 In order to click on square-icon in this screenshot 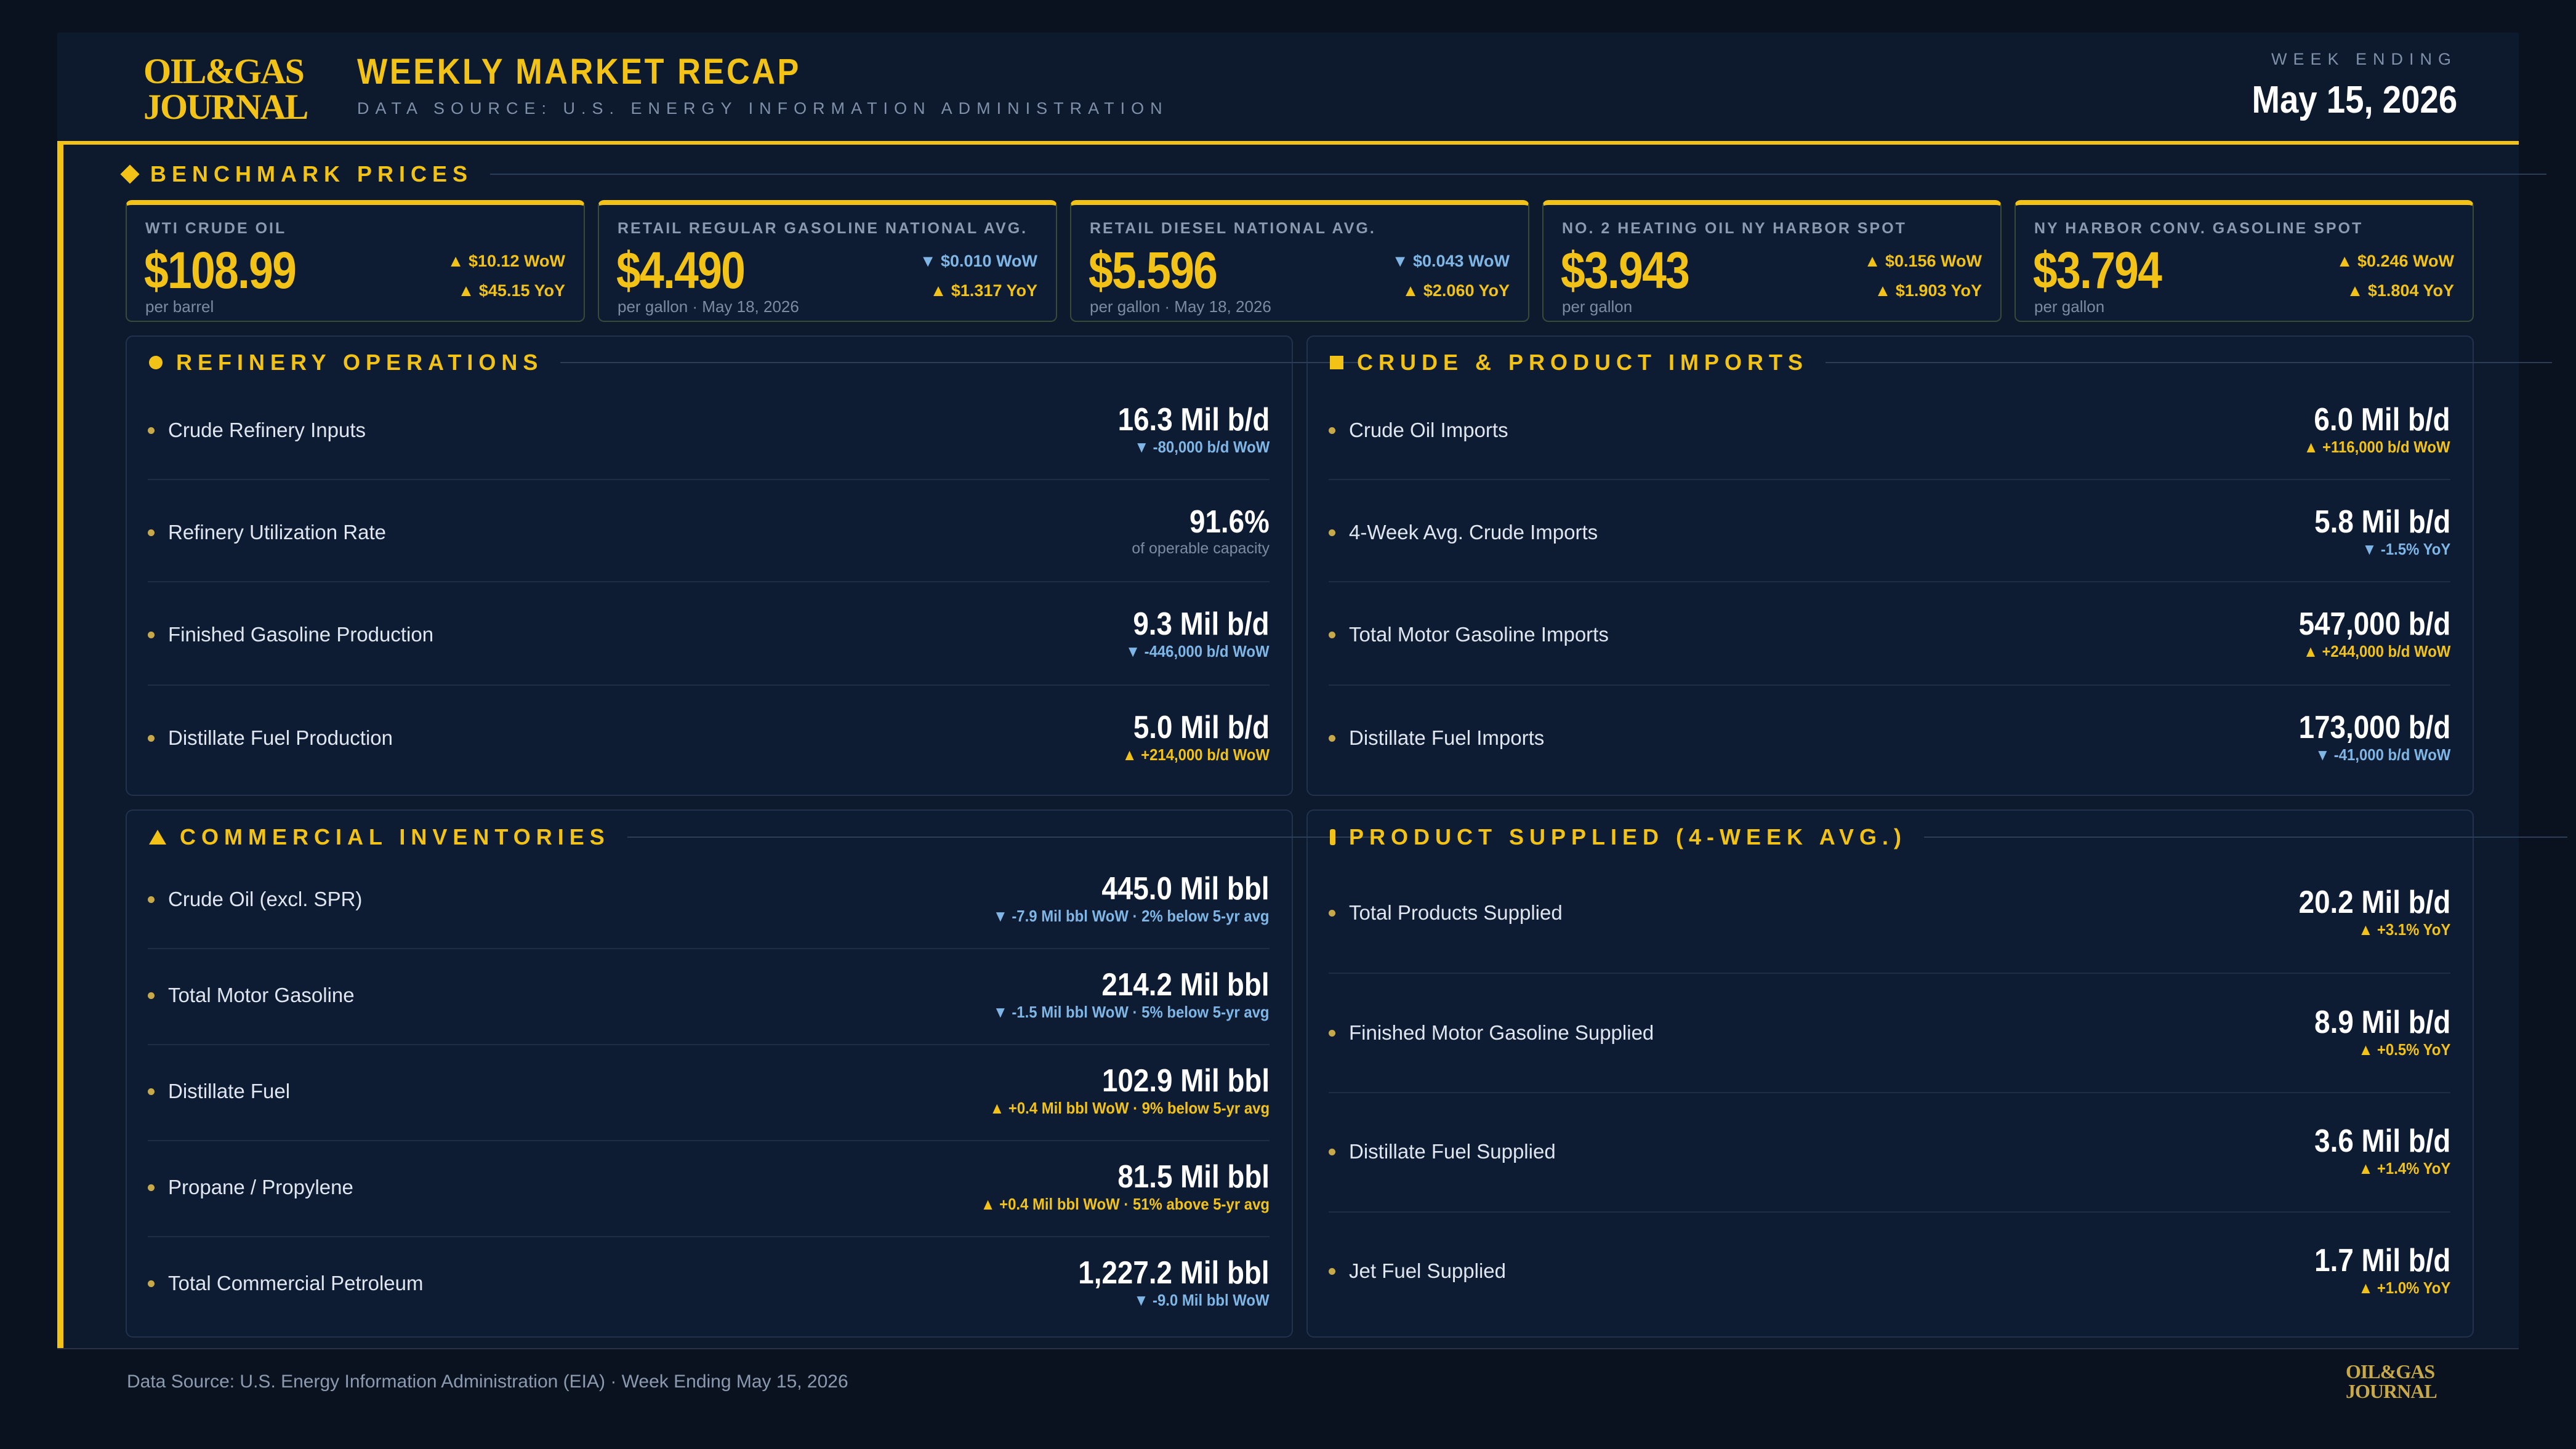, I will do `click(1336, 362)`.